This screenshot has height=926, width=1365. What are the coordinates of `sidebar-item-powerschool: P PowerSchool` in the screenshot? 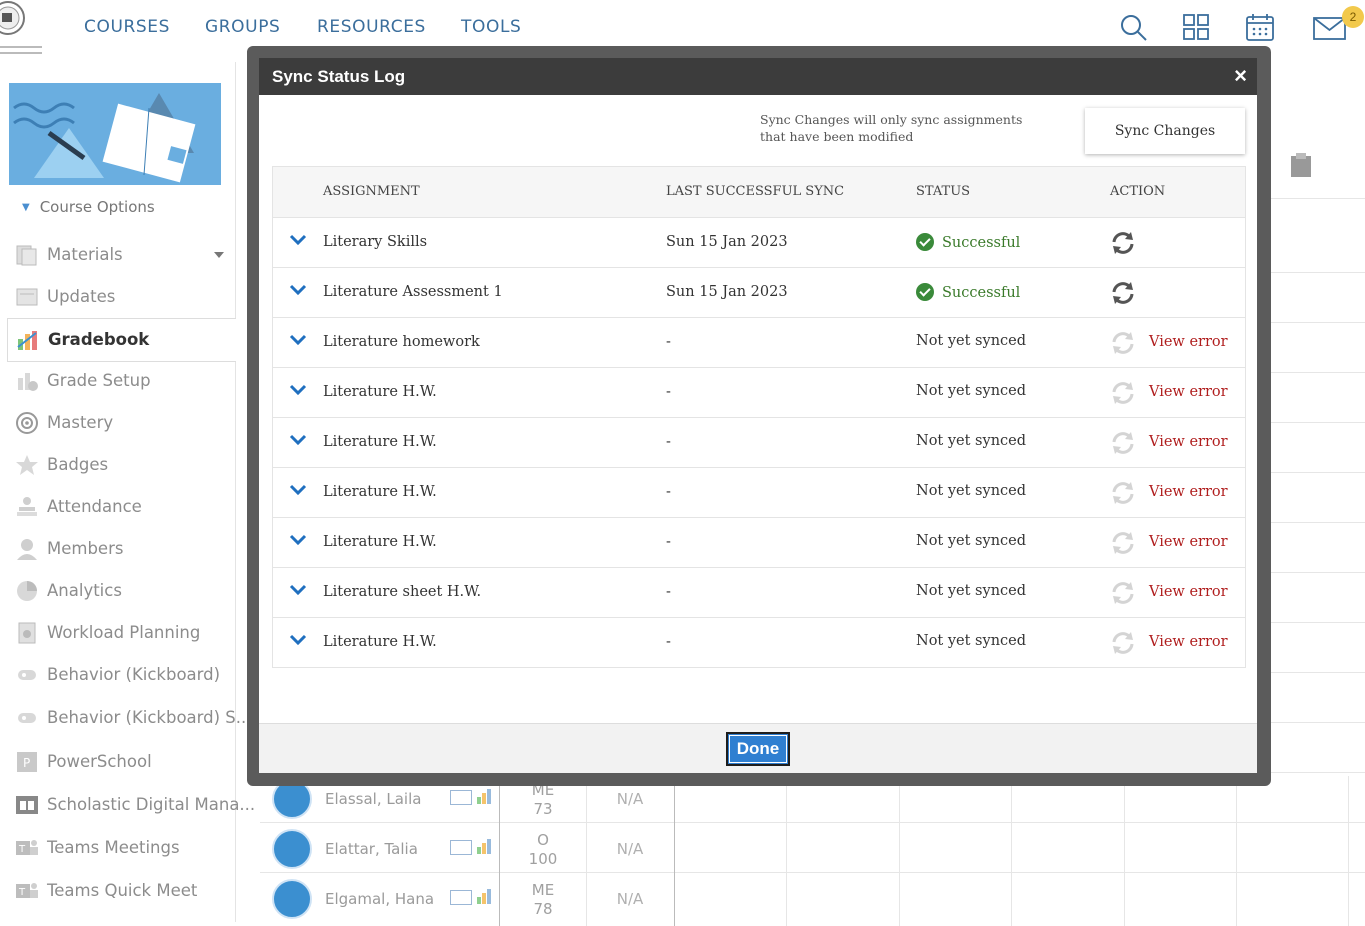 It's located at (117, 762).